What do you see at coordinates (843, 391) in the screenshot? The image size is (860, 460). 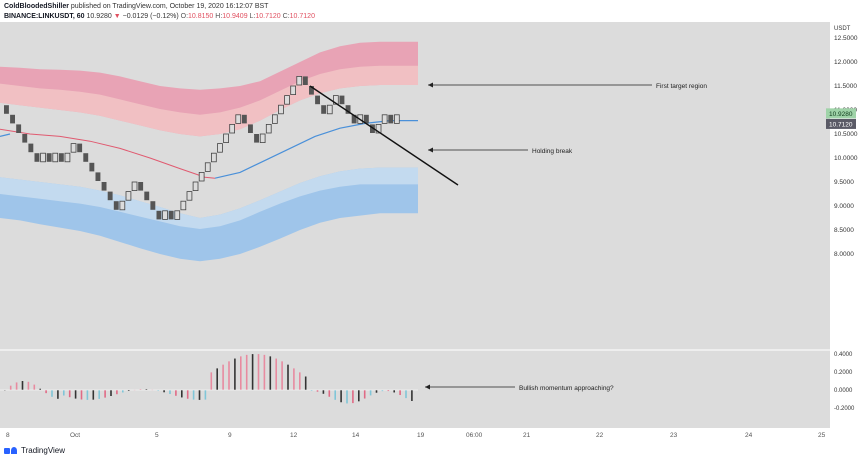 I see `oscillator-tick-label: 0.0000` at bounding box center [843, 391].